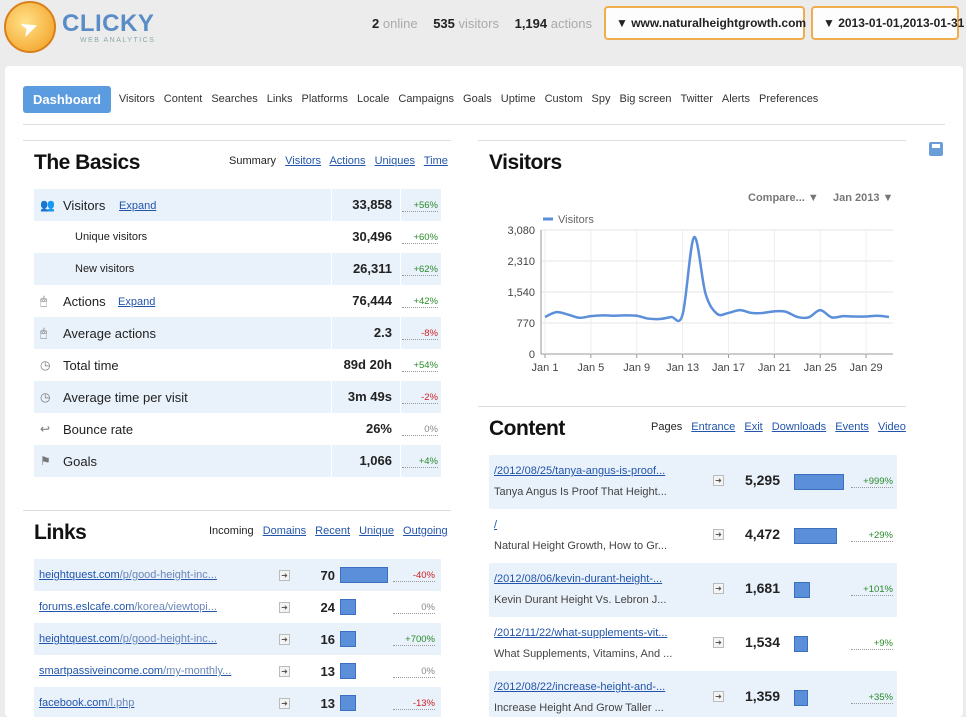 The width and height of the screenshot is (966, 717). I want to click on change-badge: +54%, so click(420, 366).